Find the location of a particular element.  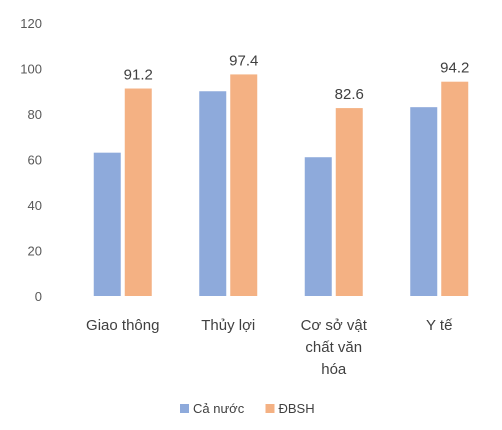

y-tick-label: 100 is located at coordinates (31, 69).